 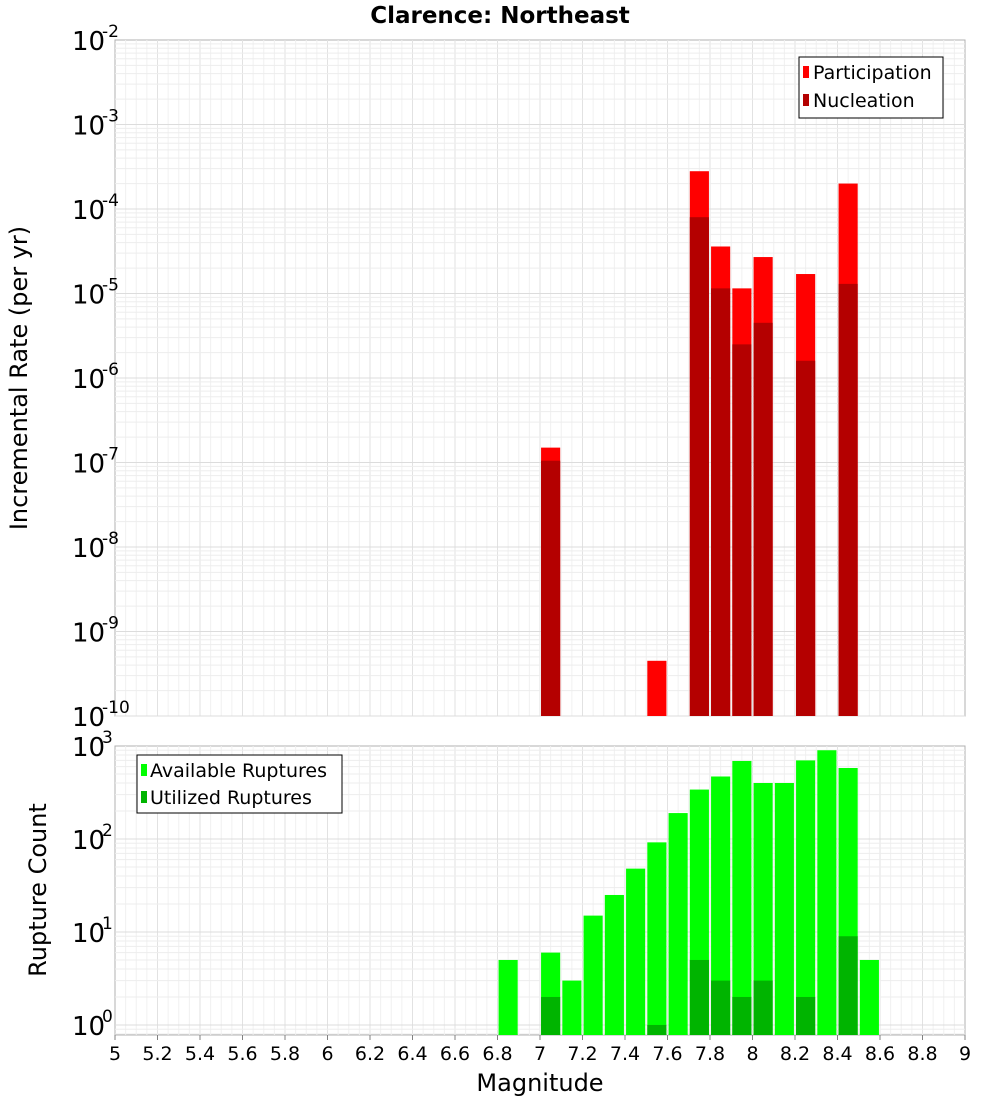 I want to click on y-tick-label: 10⁻⁹, so click(x=95, y=631).